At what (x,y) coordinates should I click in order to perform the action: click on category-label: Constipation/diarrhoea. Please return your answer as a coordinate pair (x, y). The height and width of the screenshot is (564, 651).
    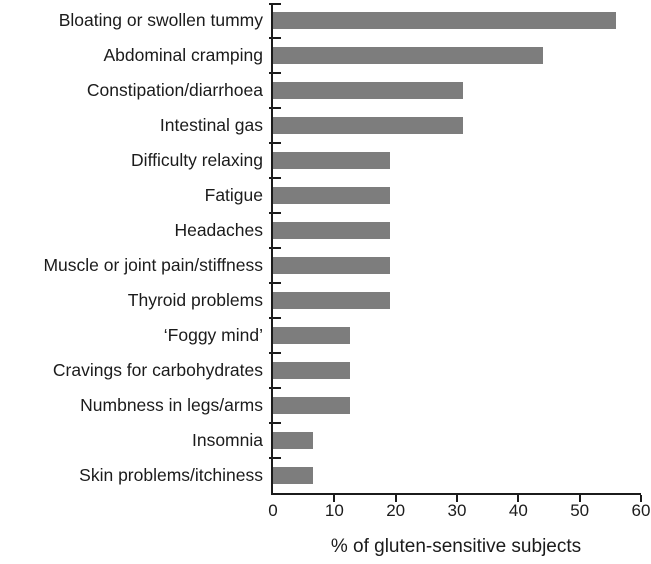
    Looking at the image, I should click on (174, 90).